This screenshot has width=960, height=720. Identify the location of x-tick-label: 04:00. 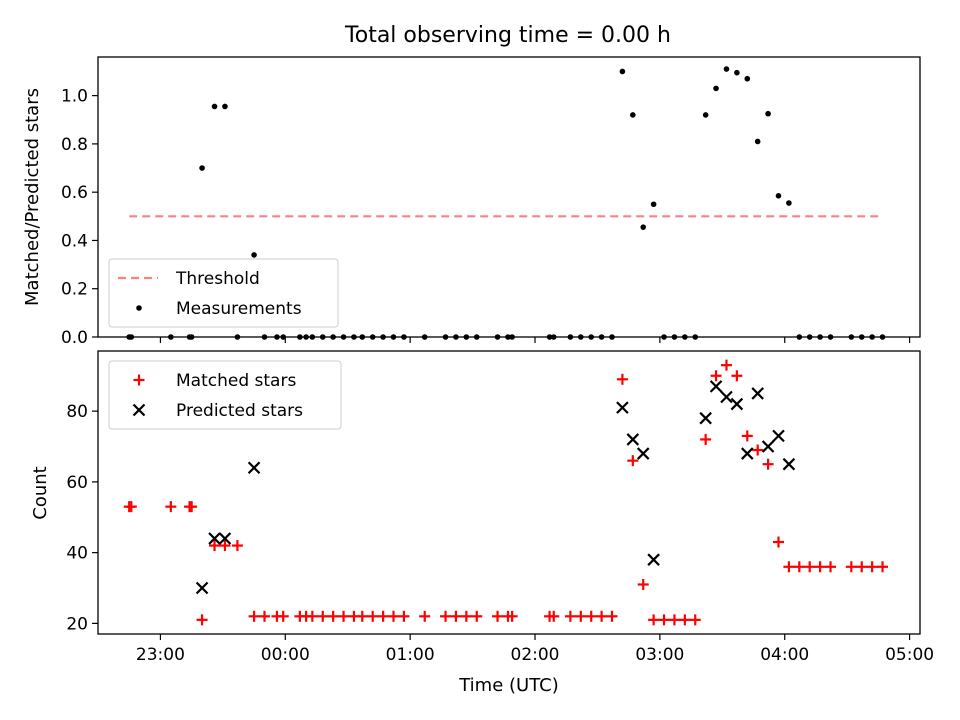
(784, 655).